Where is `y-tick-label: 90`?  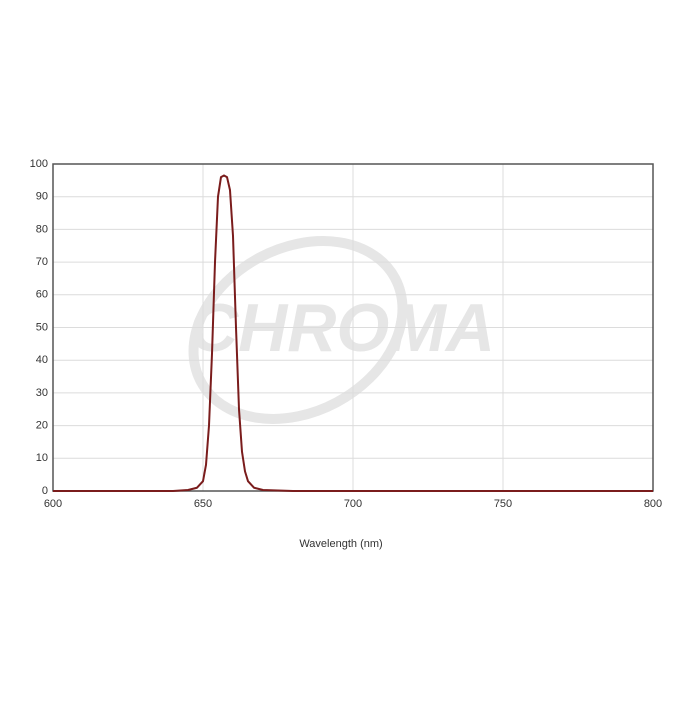 y-tick-label: 90 is located at coordinates (42, 197).